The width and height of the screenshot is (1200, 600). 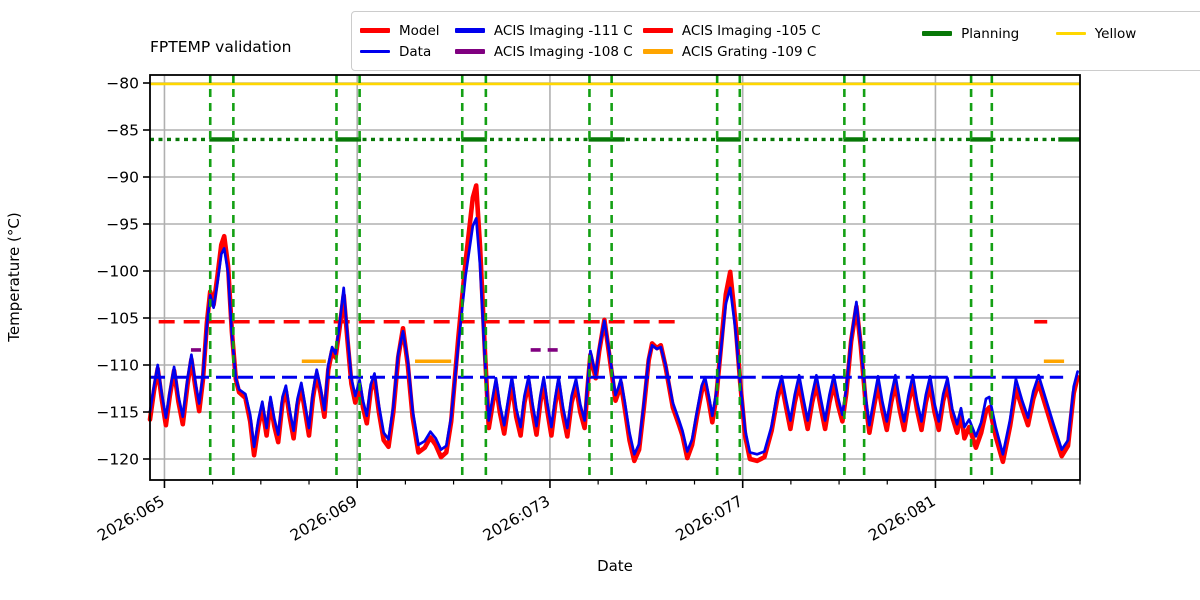 I want to click on legend-item: Yellow, so click(x=1127, y=33).